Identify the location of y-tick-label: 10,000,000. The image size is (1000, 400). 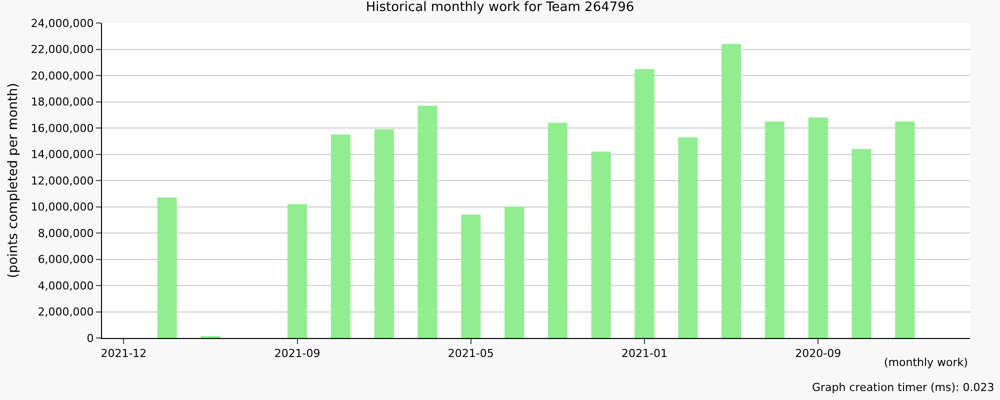
(62, 207).